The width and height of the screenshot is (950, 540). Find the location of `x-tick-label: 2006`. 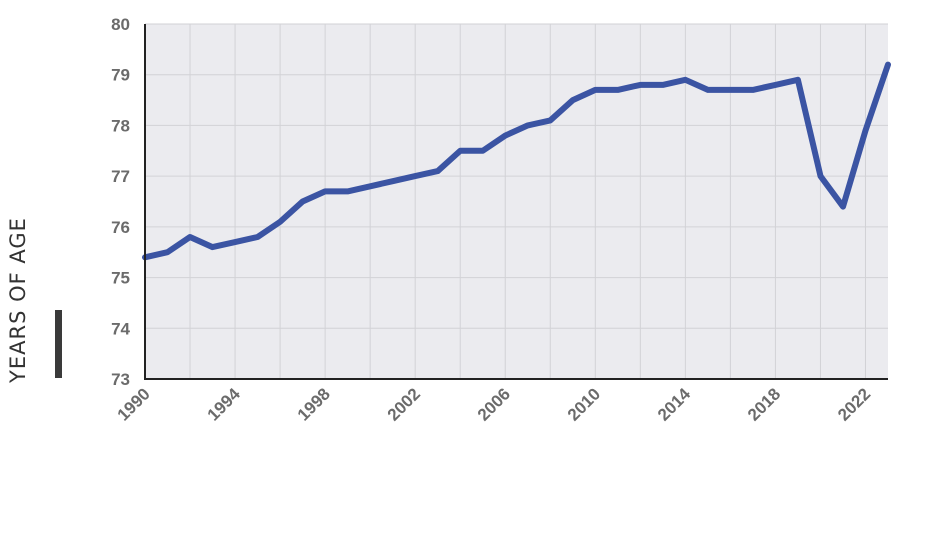

x-tick-label: 2006 is located at coordinates (494, 404).